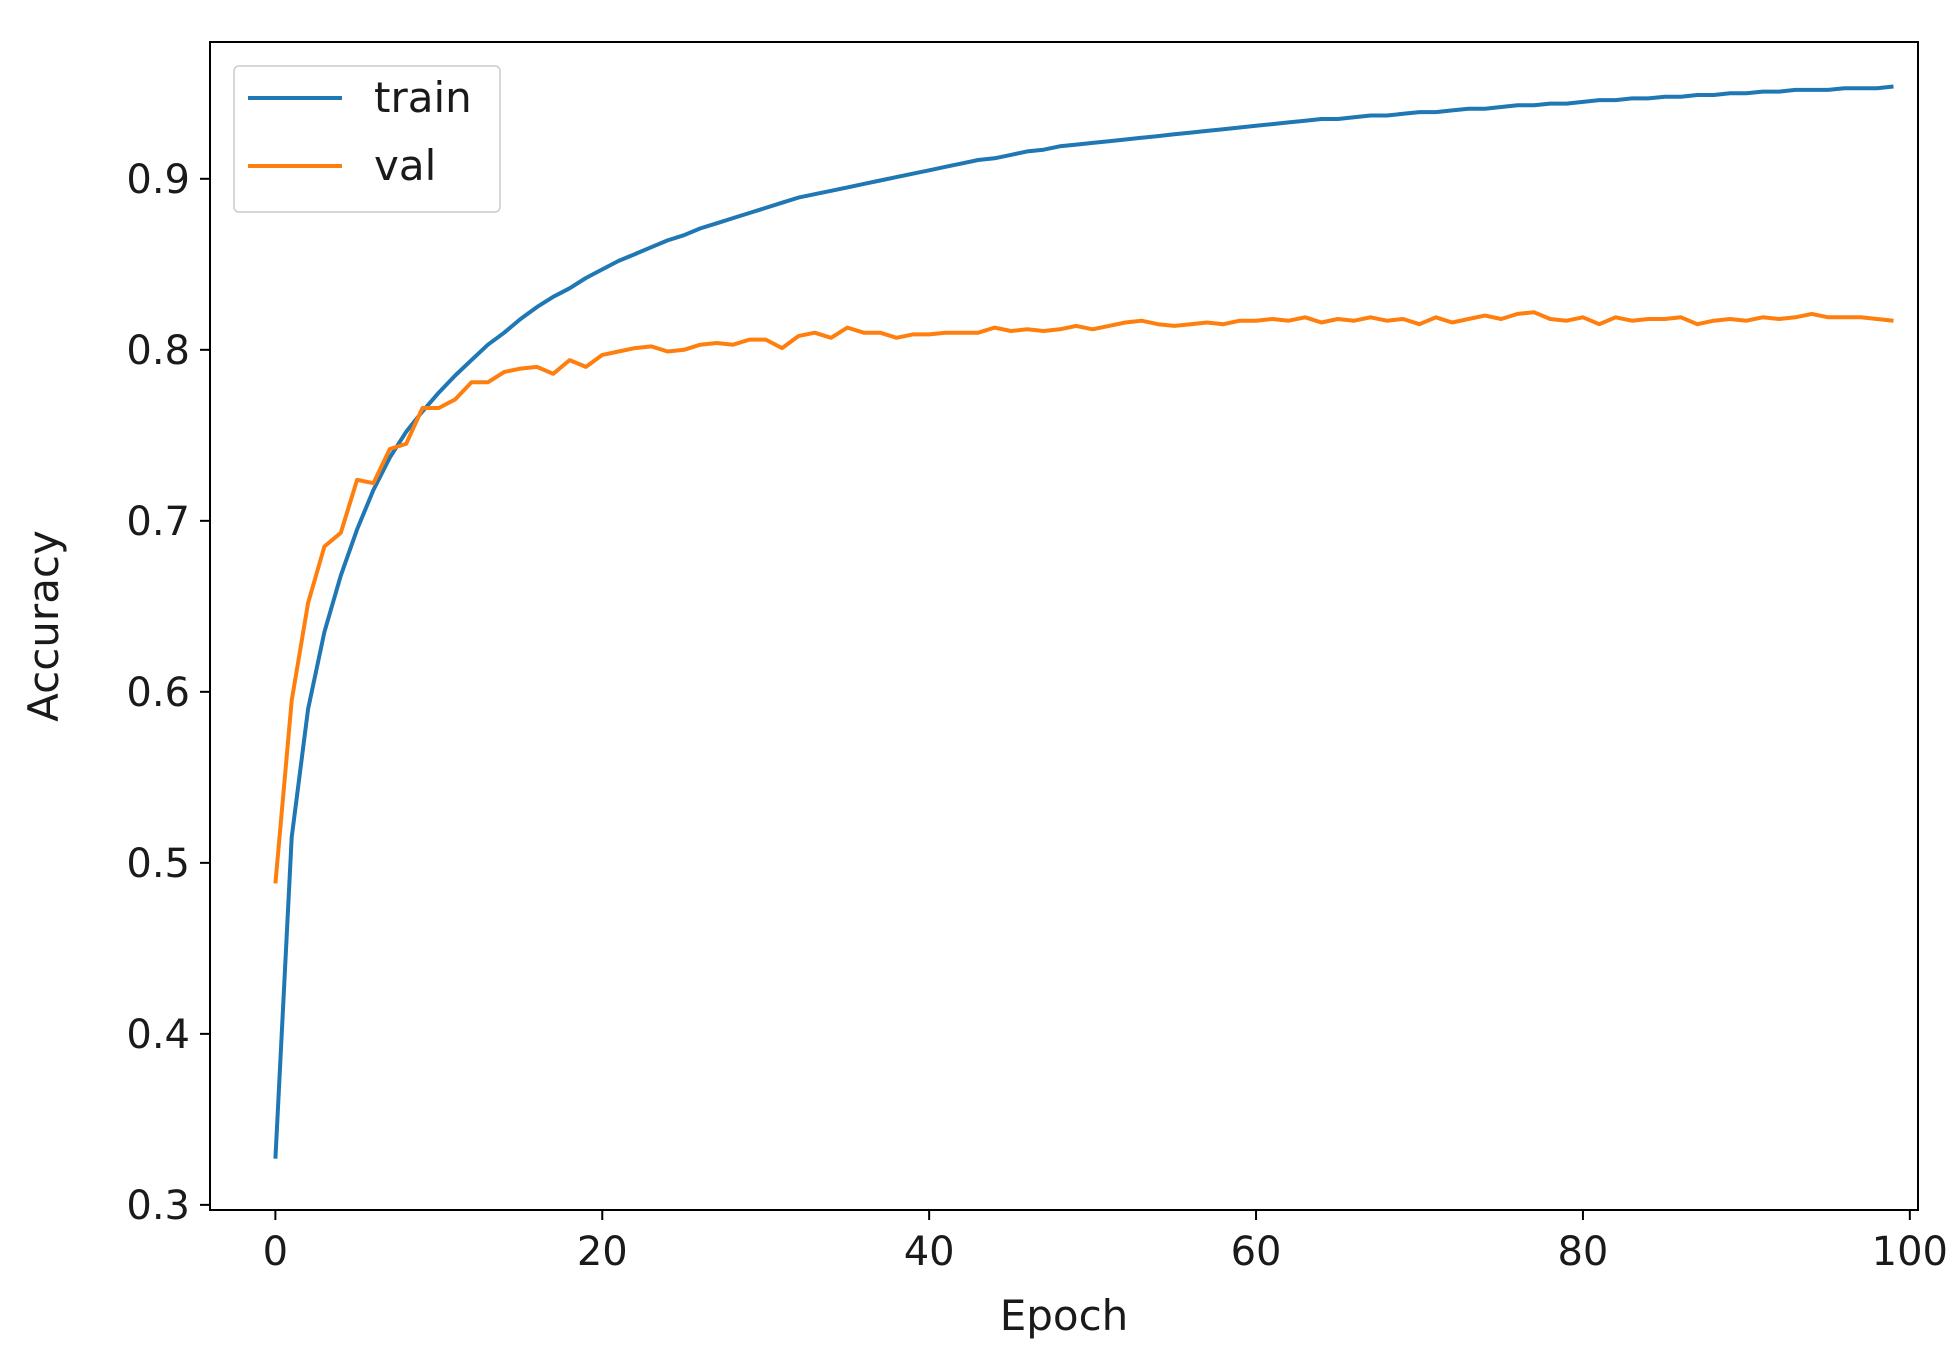 The image size is (1959, 1367). I want to click on legend-box, so click(367, 139).